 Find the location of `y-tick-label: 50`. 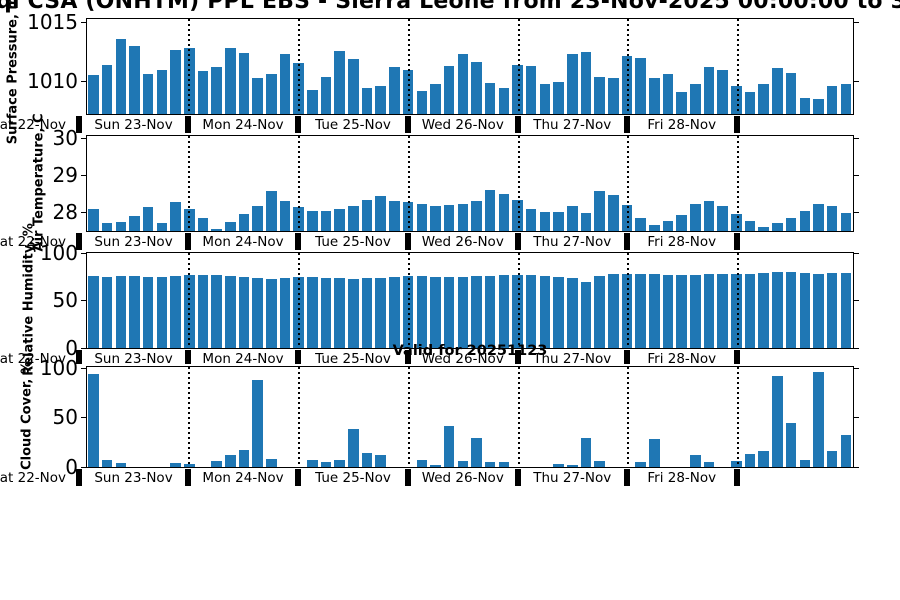

y-tick-label: 50 is located at coordinates (65, 300).